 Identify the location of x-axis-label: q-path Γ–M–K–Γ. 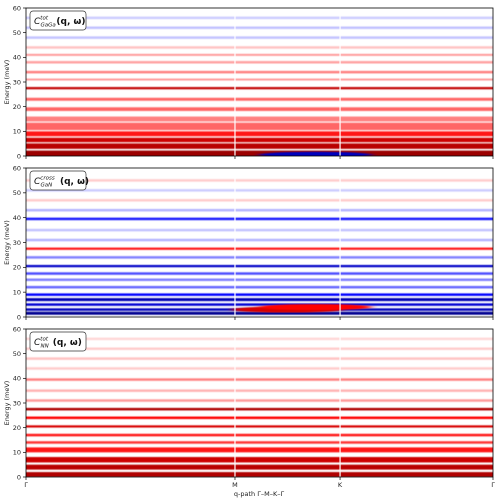
(259, 494).